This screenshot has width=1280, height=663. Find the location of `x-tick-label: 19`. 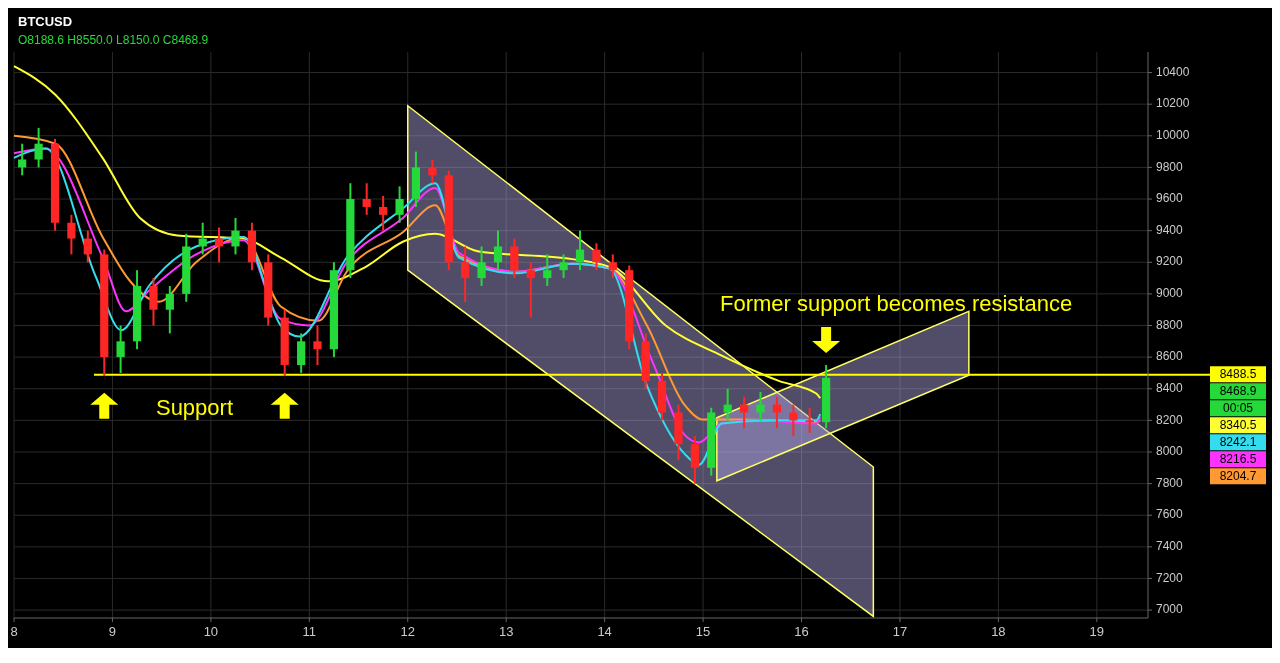

x-tick-label: 19 is located at coordinates (1097, 631).